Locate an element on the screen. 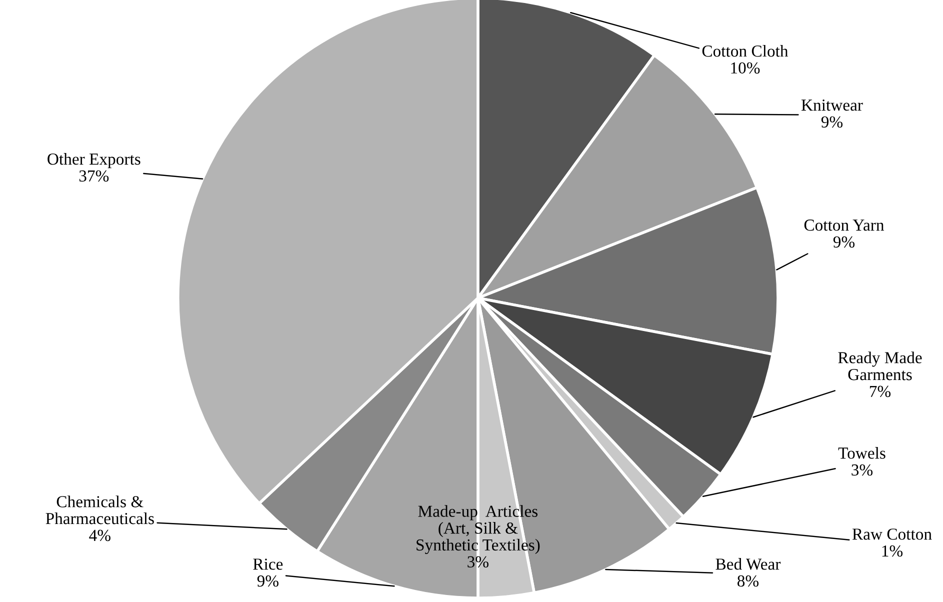  slice-label: Knitwear is located at coordinates (832, 105).